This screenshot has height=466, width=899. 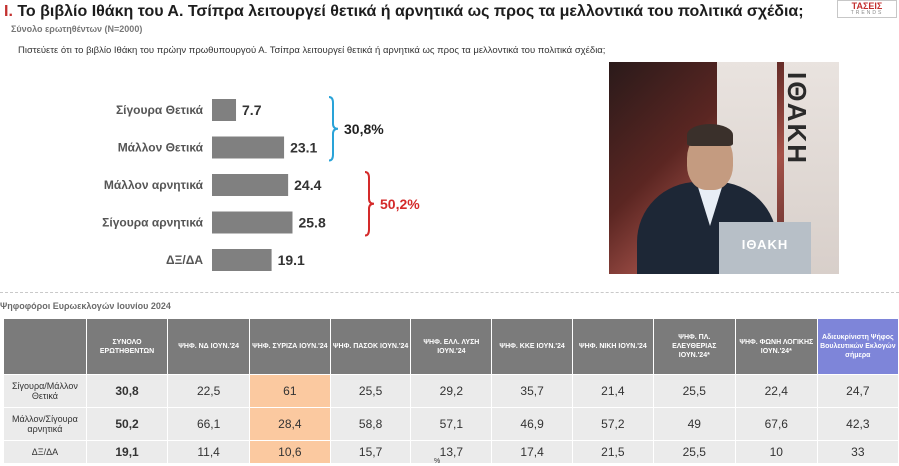 What do you see at coordinates (45, 452) in the screenshot?
I see `row-label: ΔΞ/ΔΑ` at bounding box center [45, 452].